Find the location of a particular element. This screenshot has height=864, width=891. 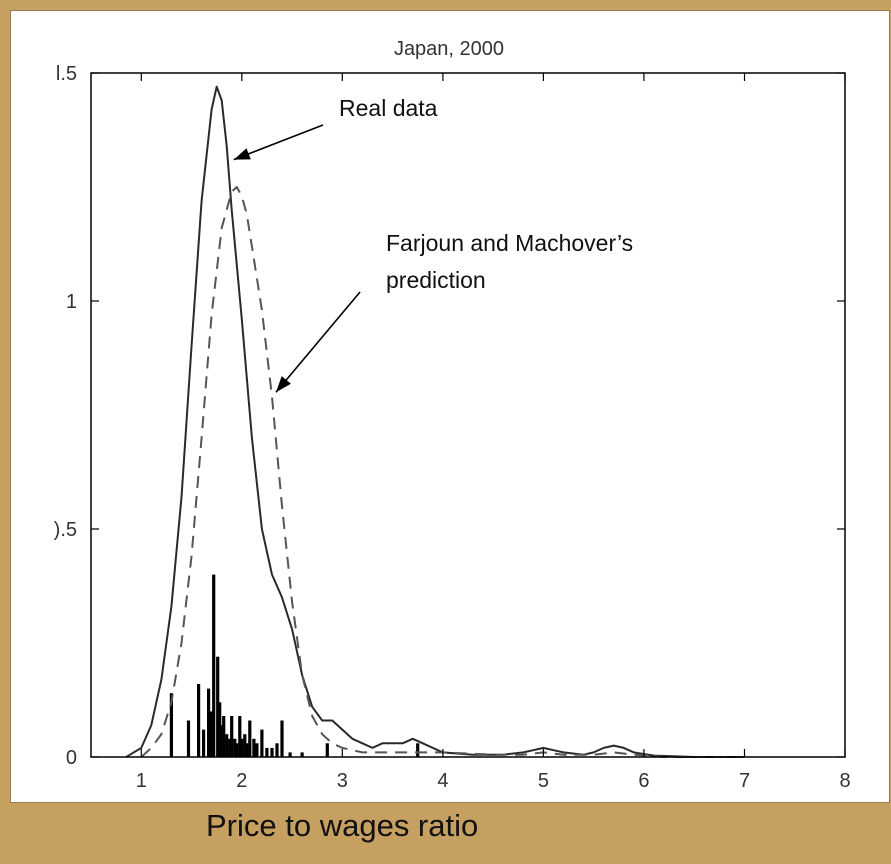

x-tick-label: 2 is located at coordinates (241, 781).